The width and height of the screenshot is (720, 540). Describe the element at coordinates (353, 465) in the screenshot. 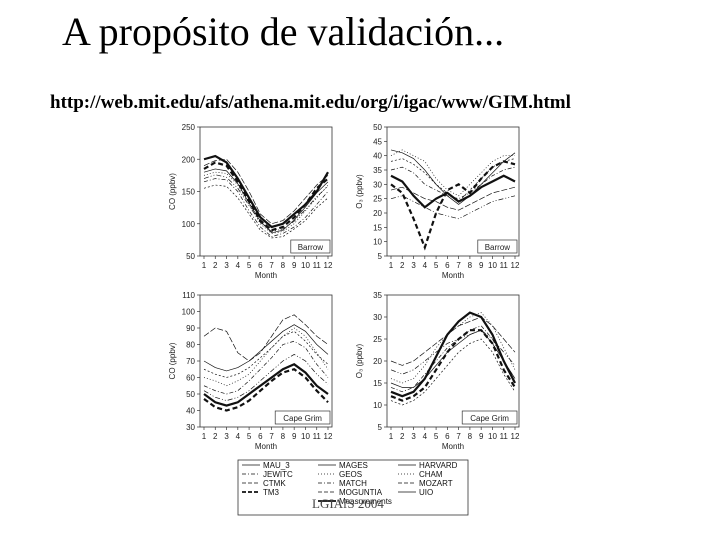

I see `legend-entry: MAGES` at that location.